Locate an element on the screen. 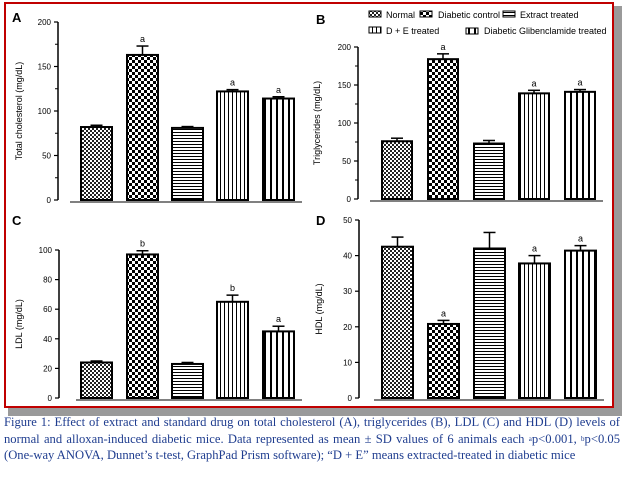 This screenshot has width=624, height=496. legend-label-diabetic-control: Diabetic control is located at coordinates (469, 15).